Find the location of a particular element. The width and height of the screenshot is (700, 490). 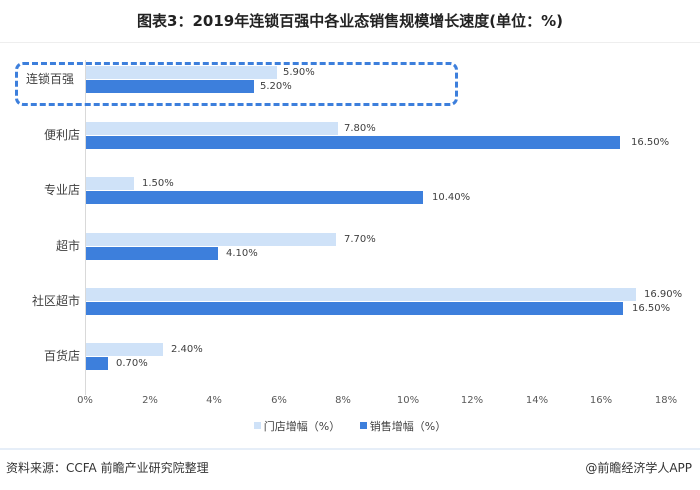

x-tick: 0% is located at coordinates (85, 400).